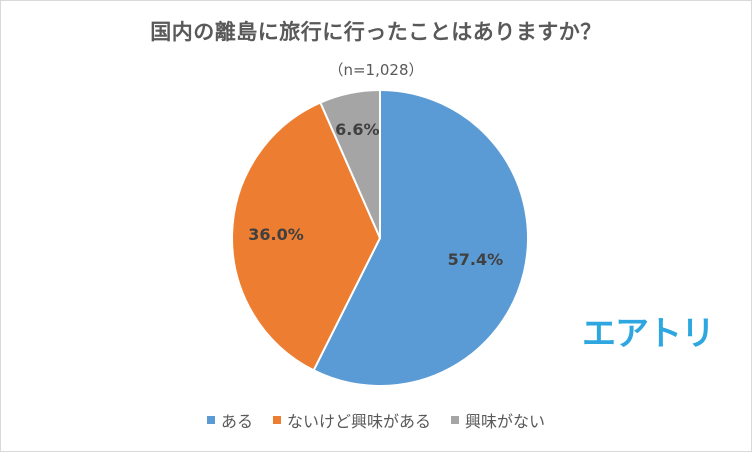 Image resolution: width=752 pixels, height=452 pixels. What do you see at coordinates (210, 420) in the screenshot?
I see `legend-swatch-aru` at bounding box center [210, 420].